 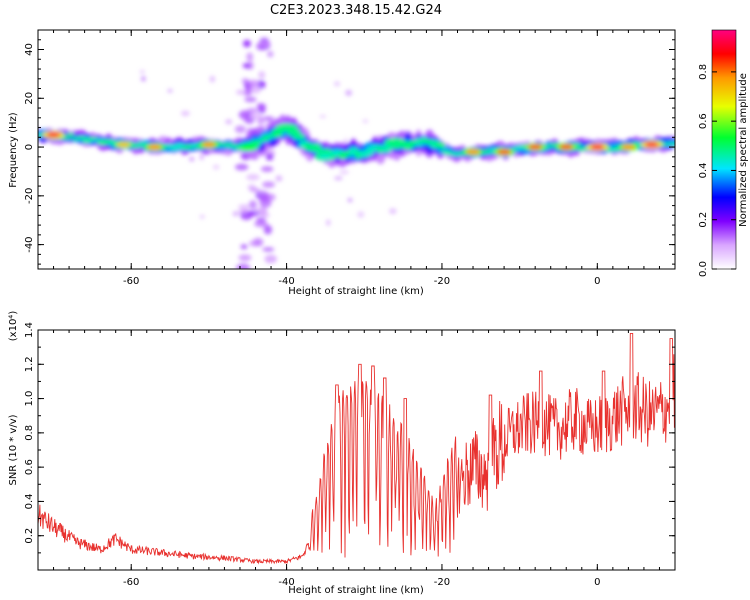 What do you see at coordinates (13, 449) in the screenshot?
I see `snr-ylabel: SNR (10 * v/v)` at bounding box center [13, 449].